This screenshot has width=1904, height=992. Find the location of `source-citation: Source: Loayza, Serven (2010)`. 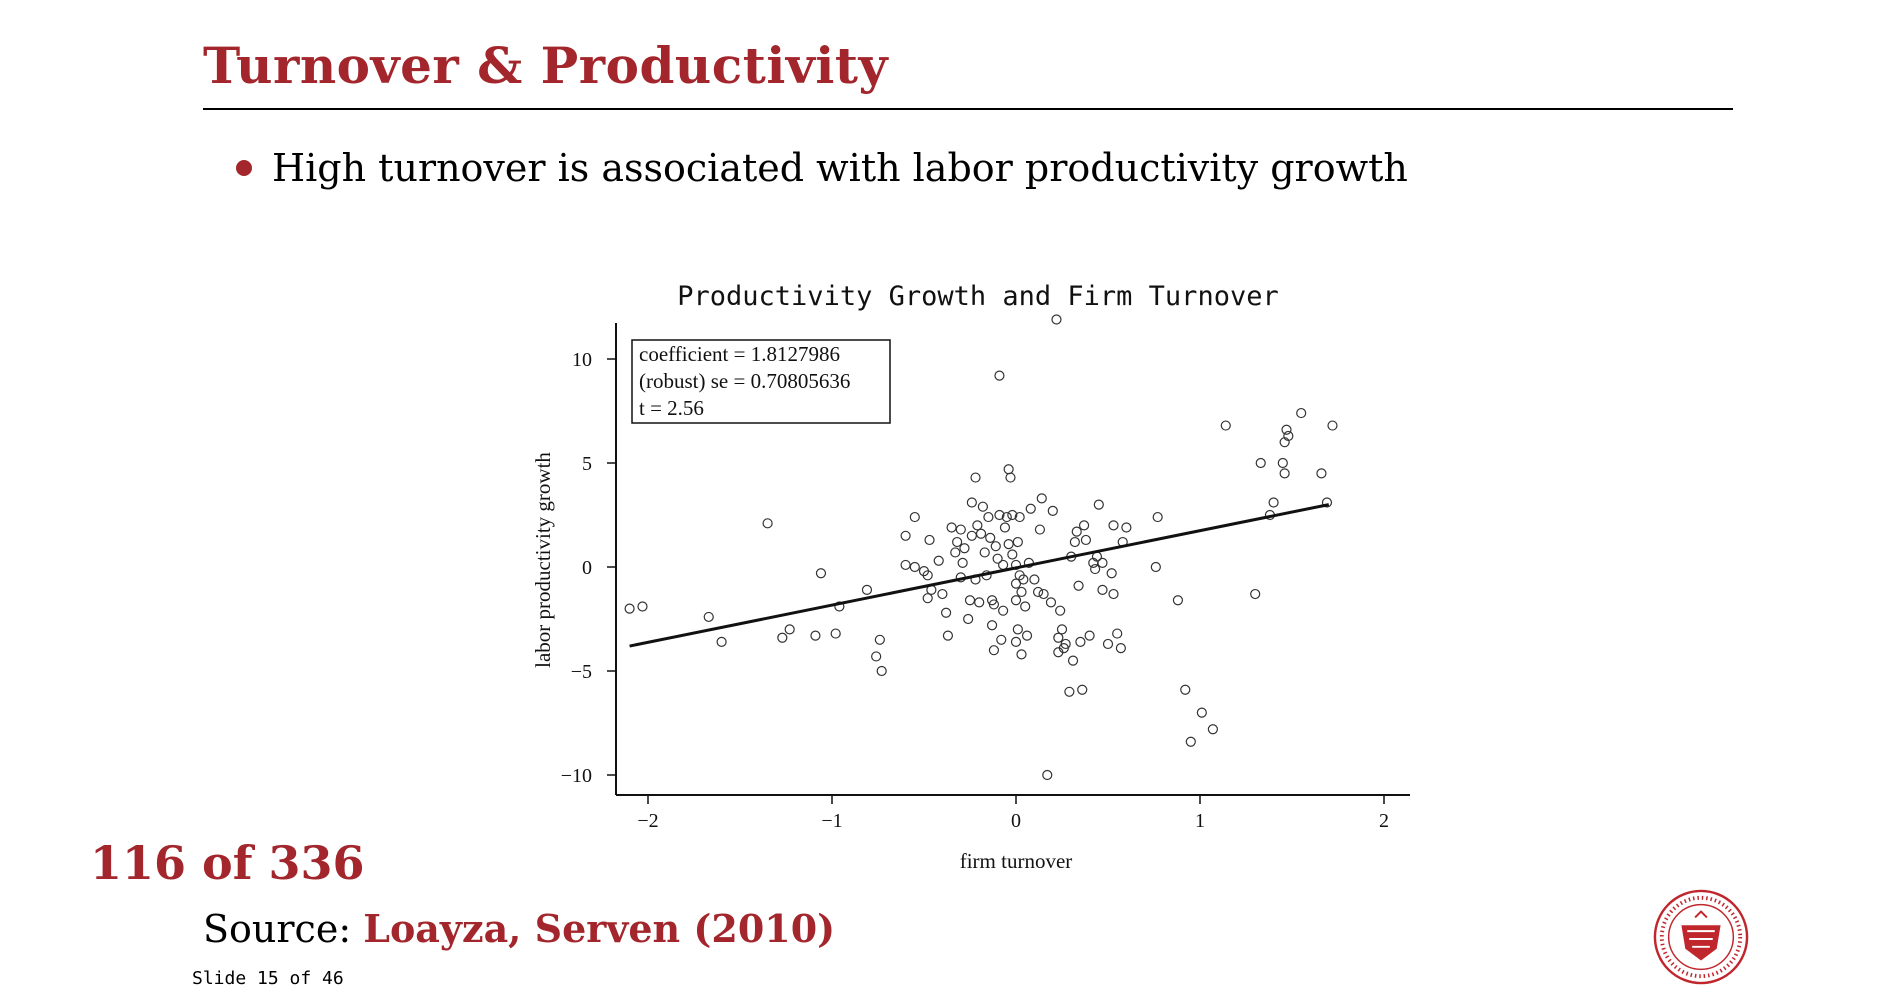

source-citation: Source: Loayza, Serven (2010) is located at coordinates (519, 928).